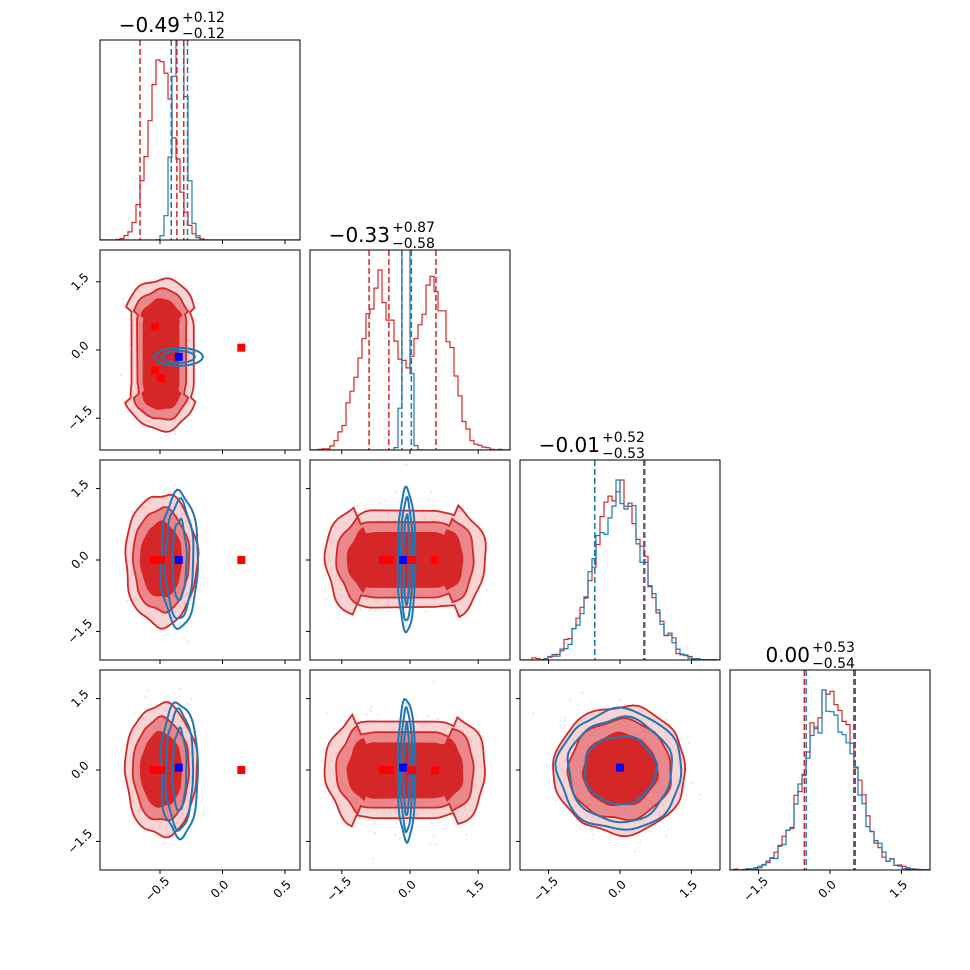 This screenshot has width=970, height=970. What do you see at coordinates (149, 25) in the screenshot?
I see `panel-title-median: −0.49` at bounding box center [149, 25].